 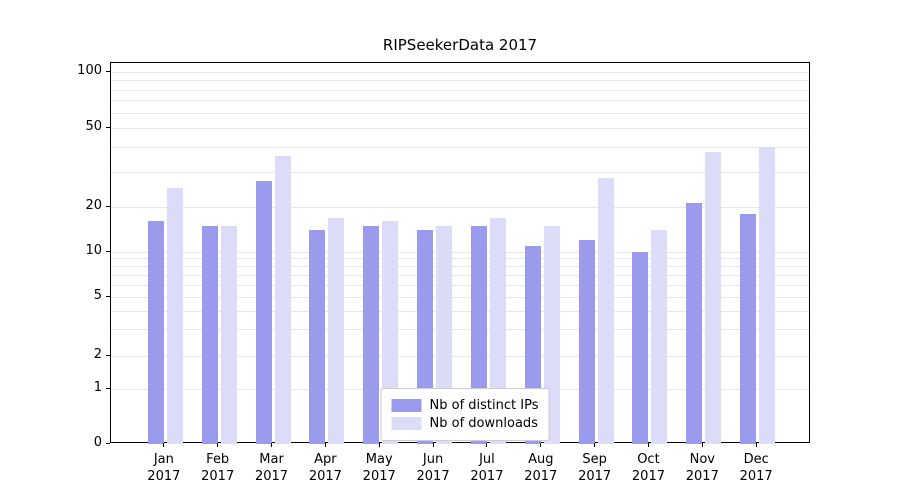 What do you see at coordinates (406, 423) in the screenshot?
I see `legend-swatch-downloads` at bounding box center [406, 423].